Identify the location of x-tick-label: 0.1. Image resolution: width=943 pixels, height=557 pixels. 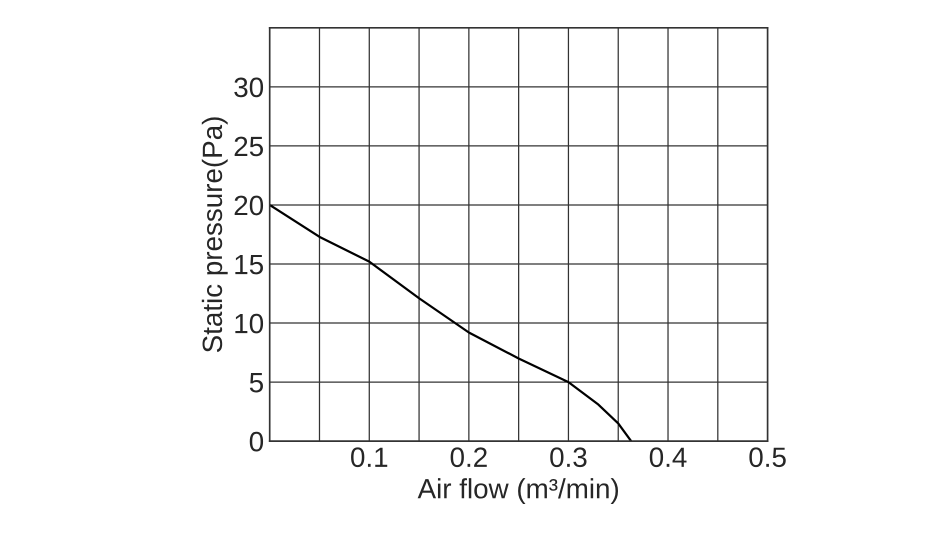
(369, 457).